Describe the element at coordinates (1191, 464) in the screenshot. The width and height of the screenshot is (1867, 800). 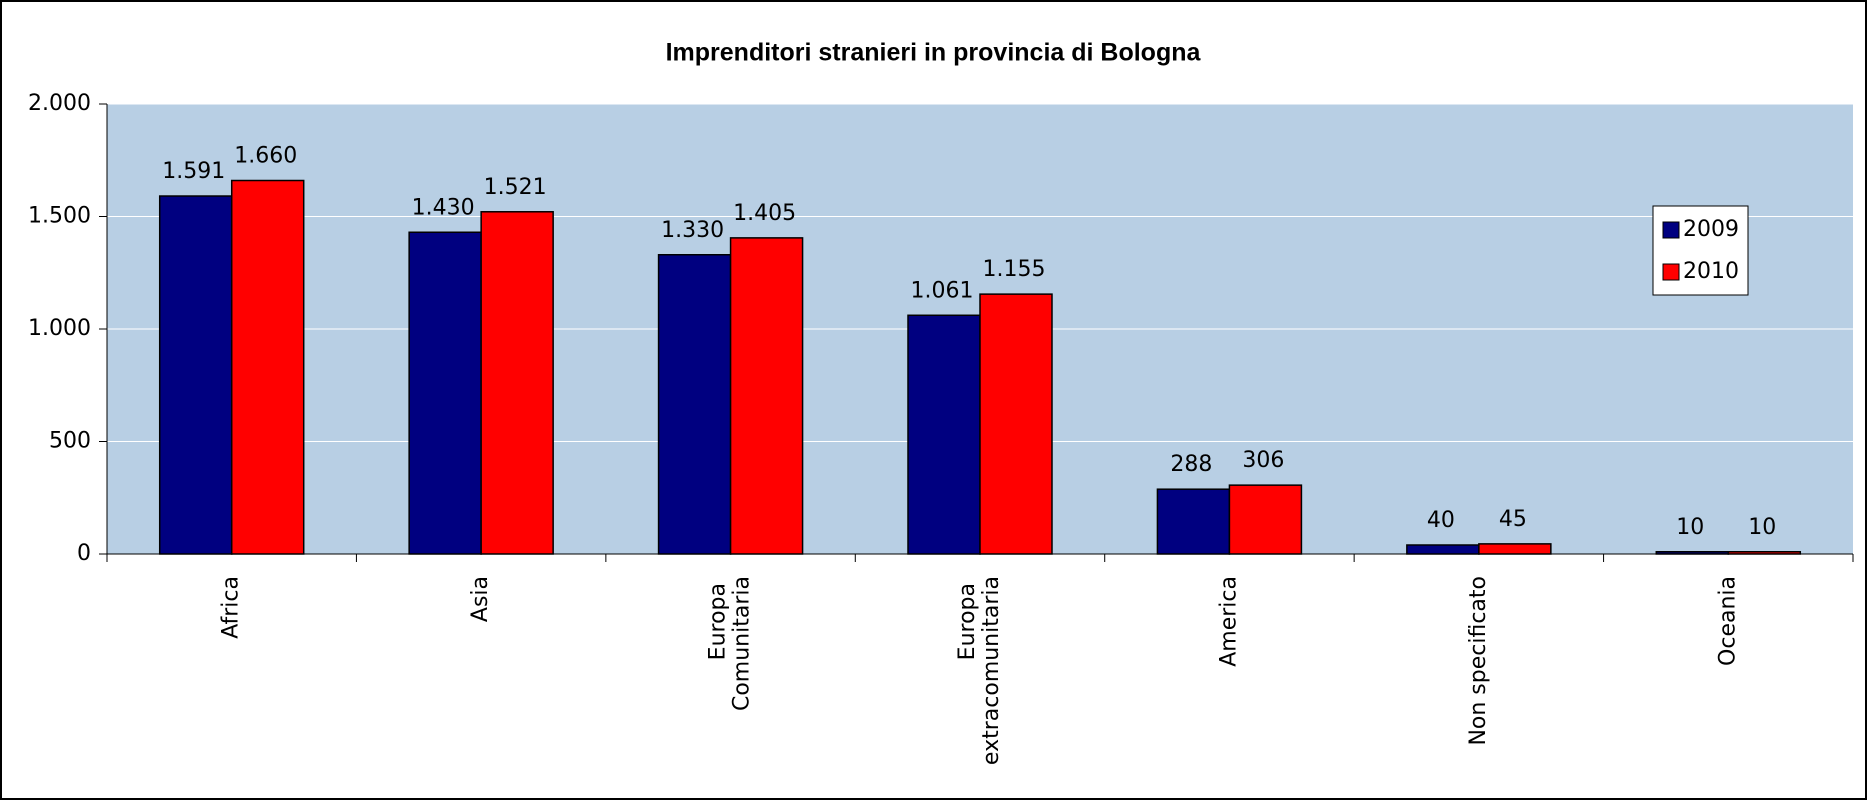
I see `data-label: 288` at that location.